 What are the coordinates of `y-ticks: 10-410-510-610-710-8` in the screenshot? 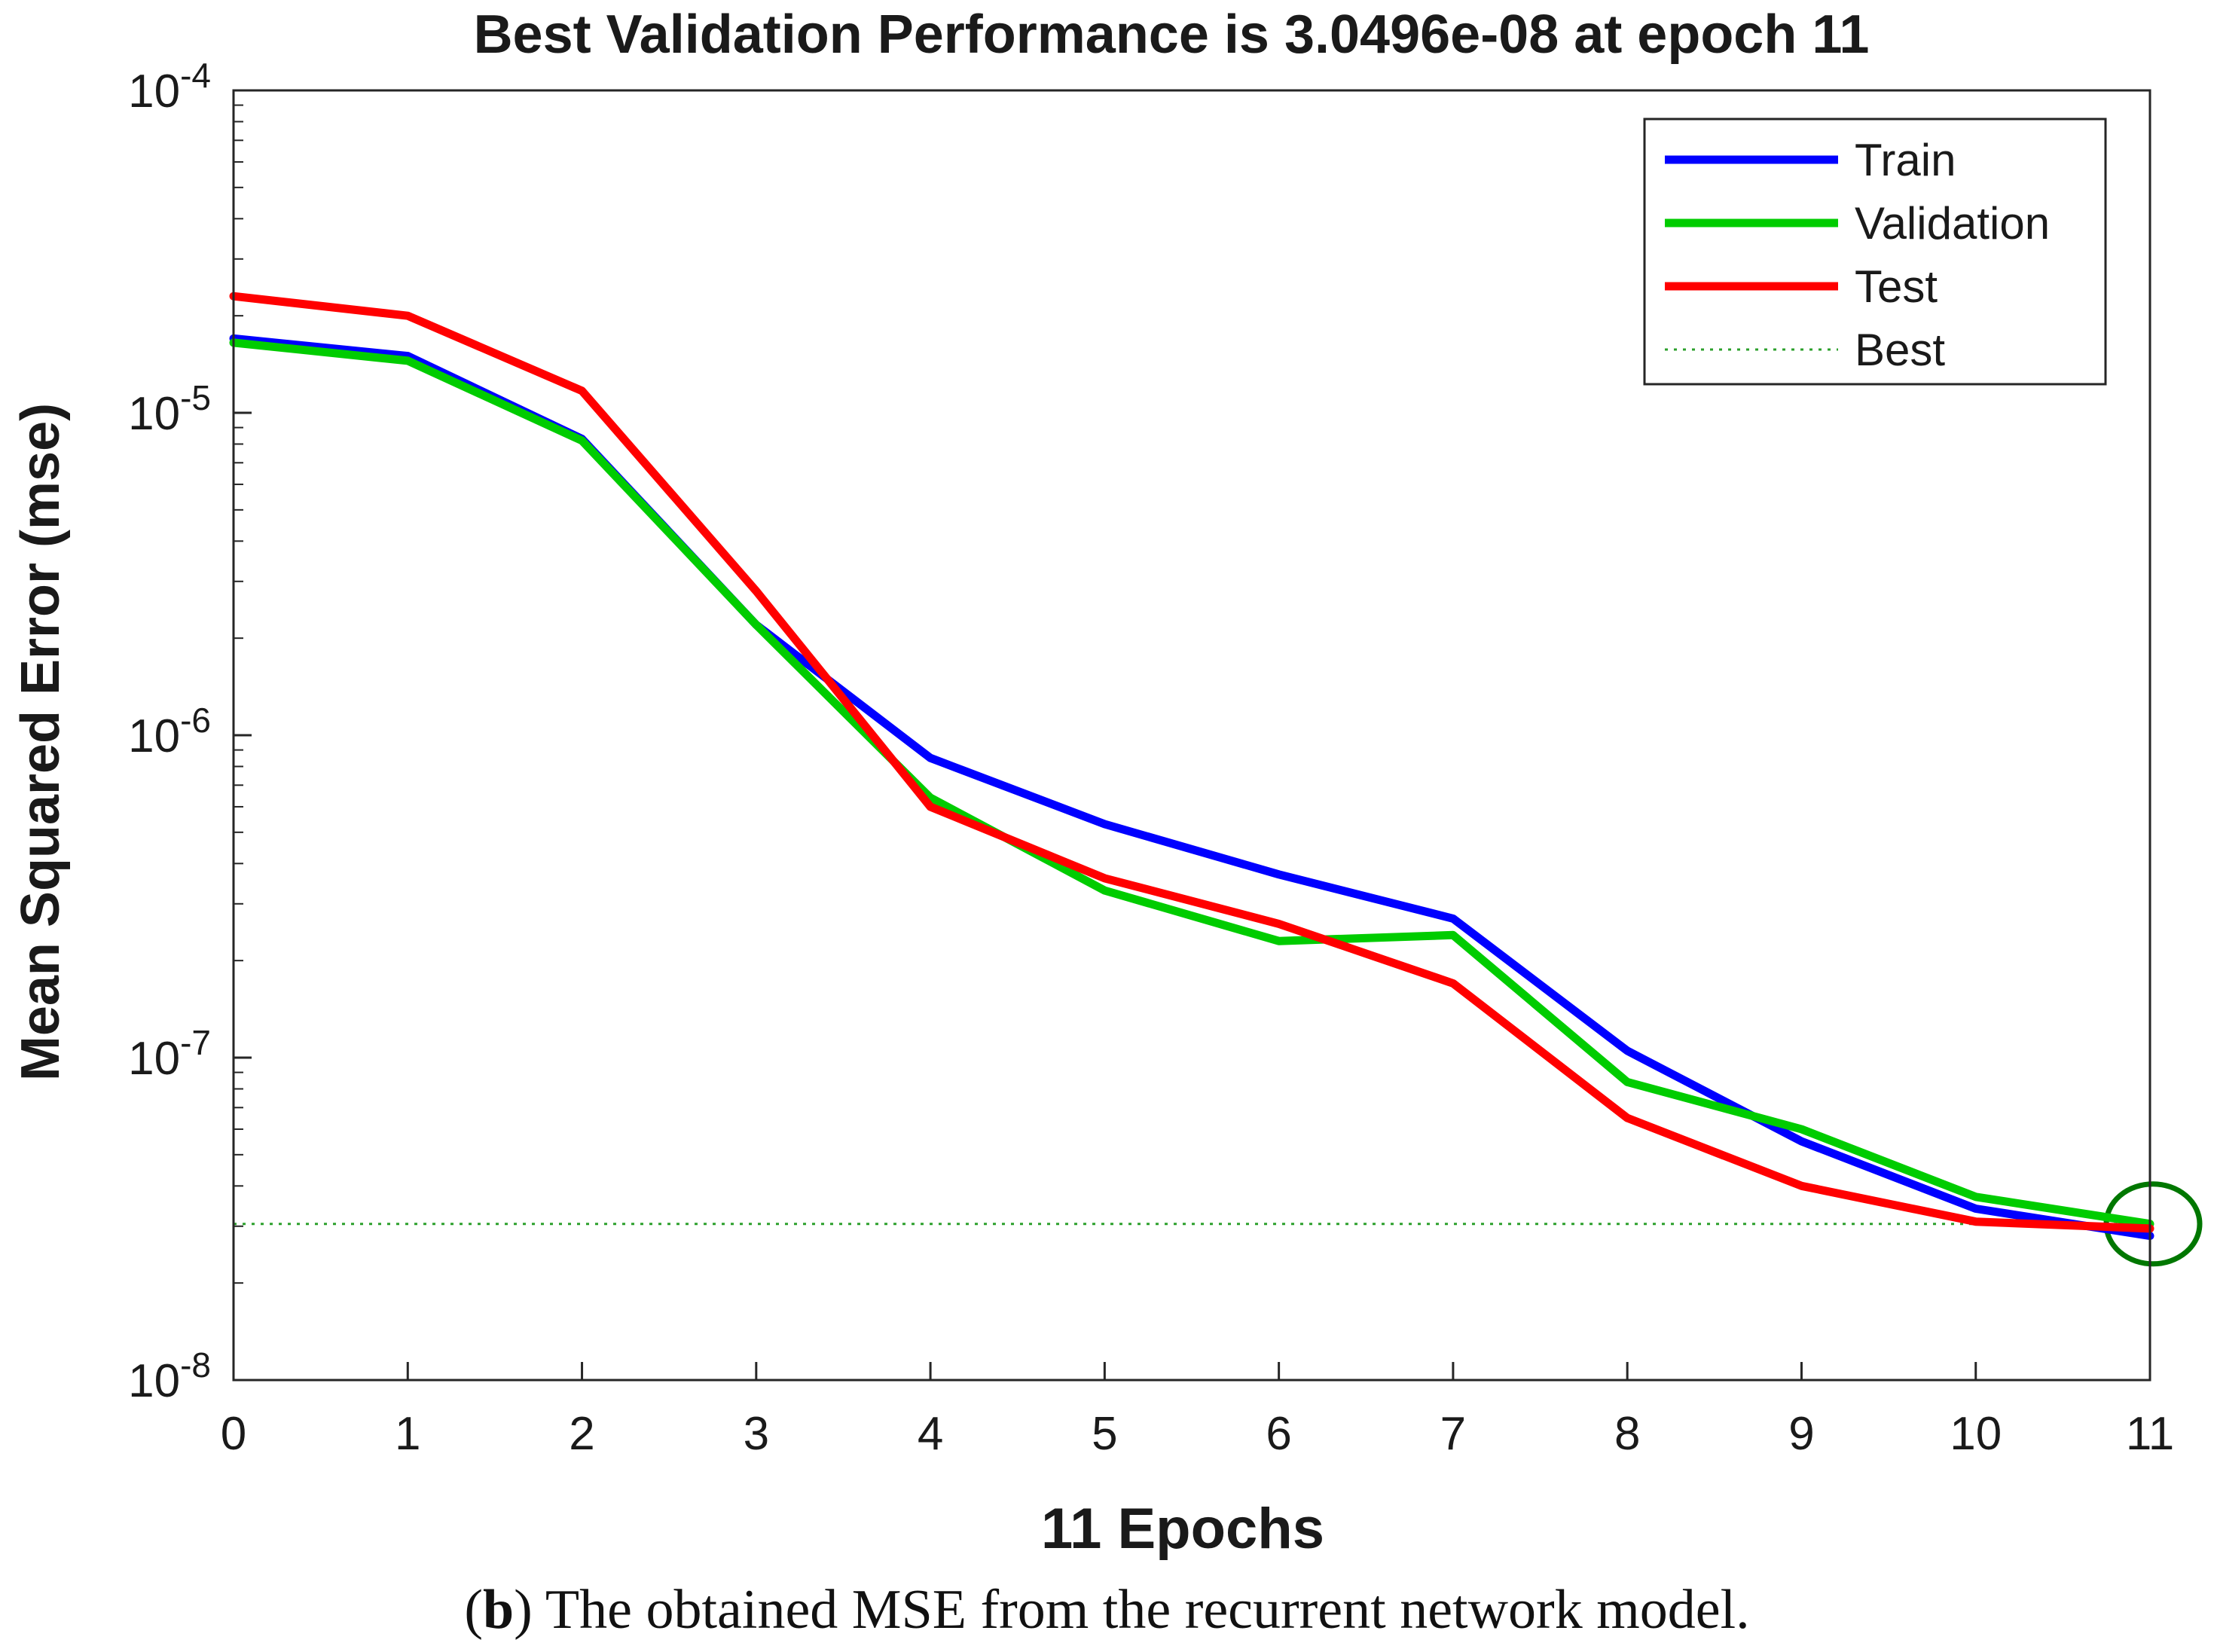 It's located at (190, 731).